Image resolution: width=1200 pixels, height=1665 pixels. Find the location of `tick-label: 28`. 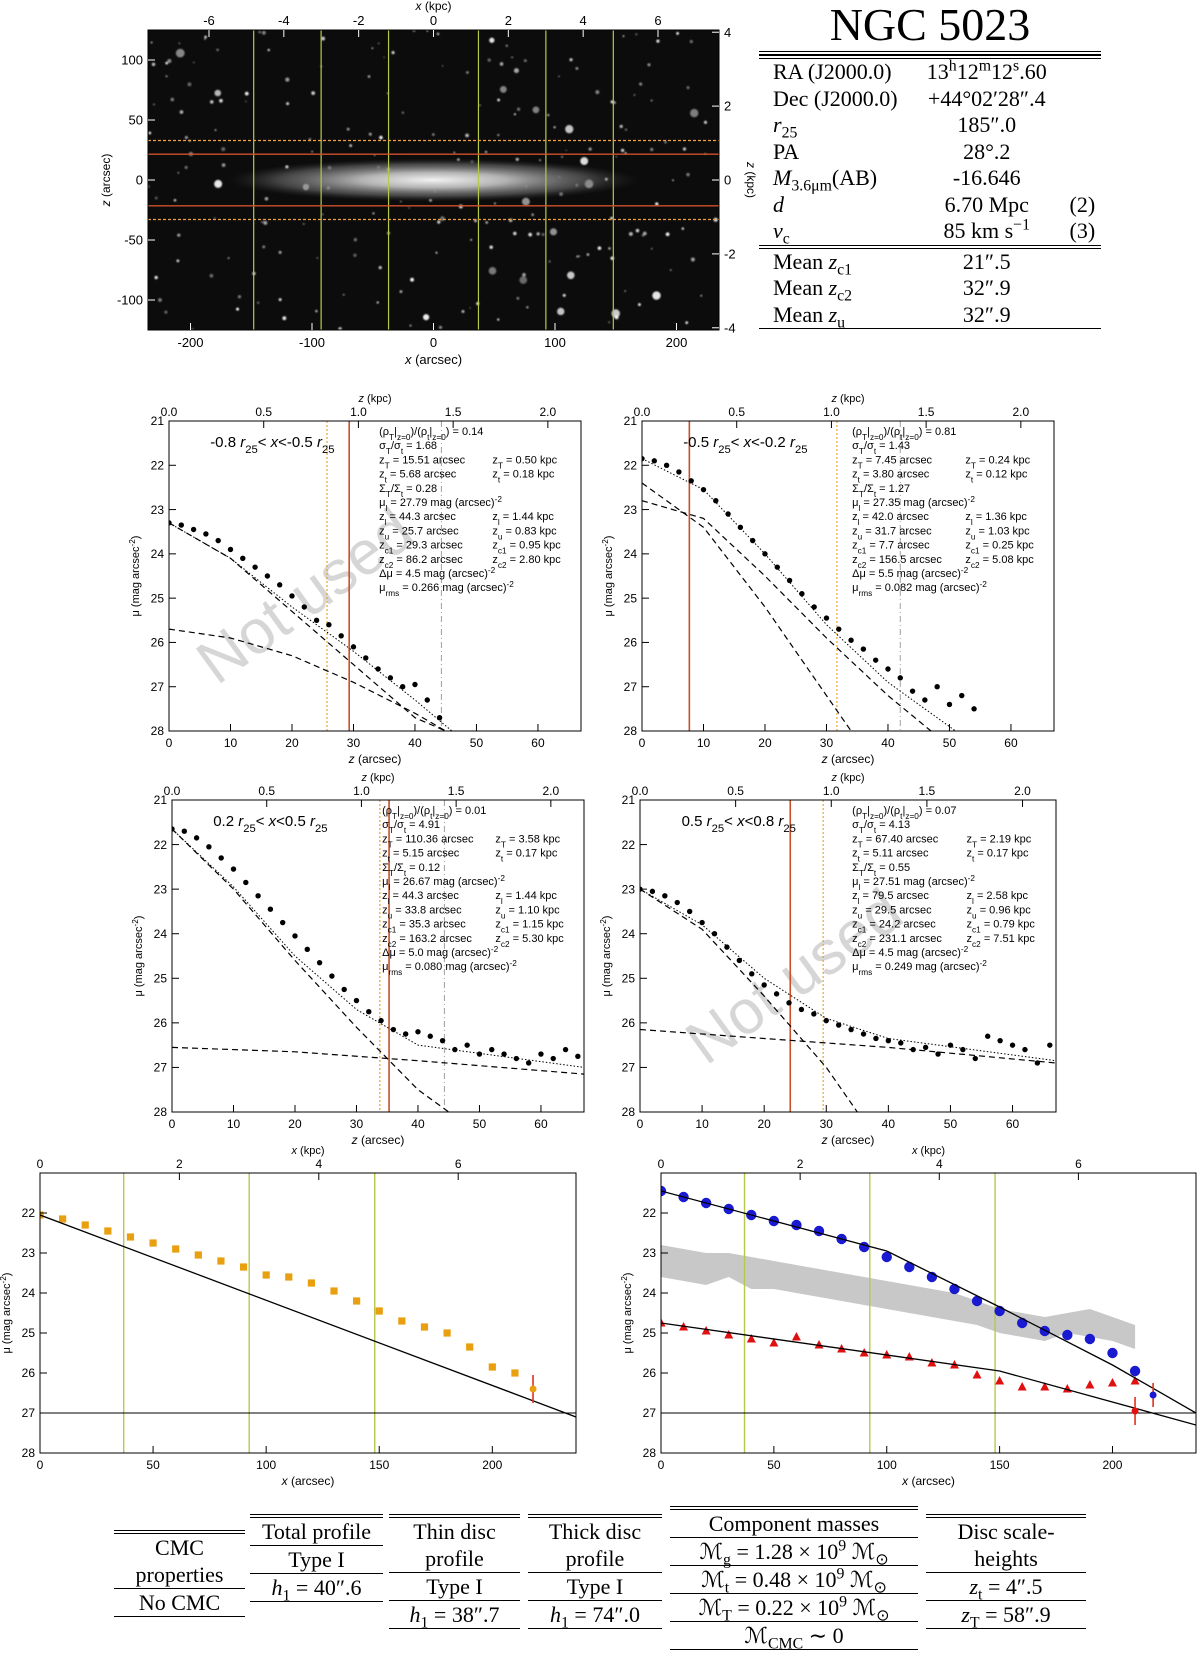

tick-label: 28 is located at coordinates (631, 731).